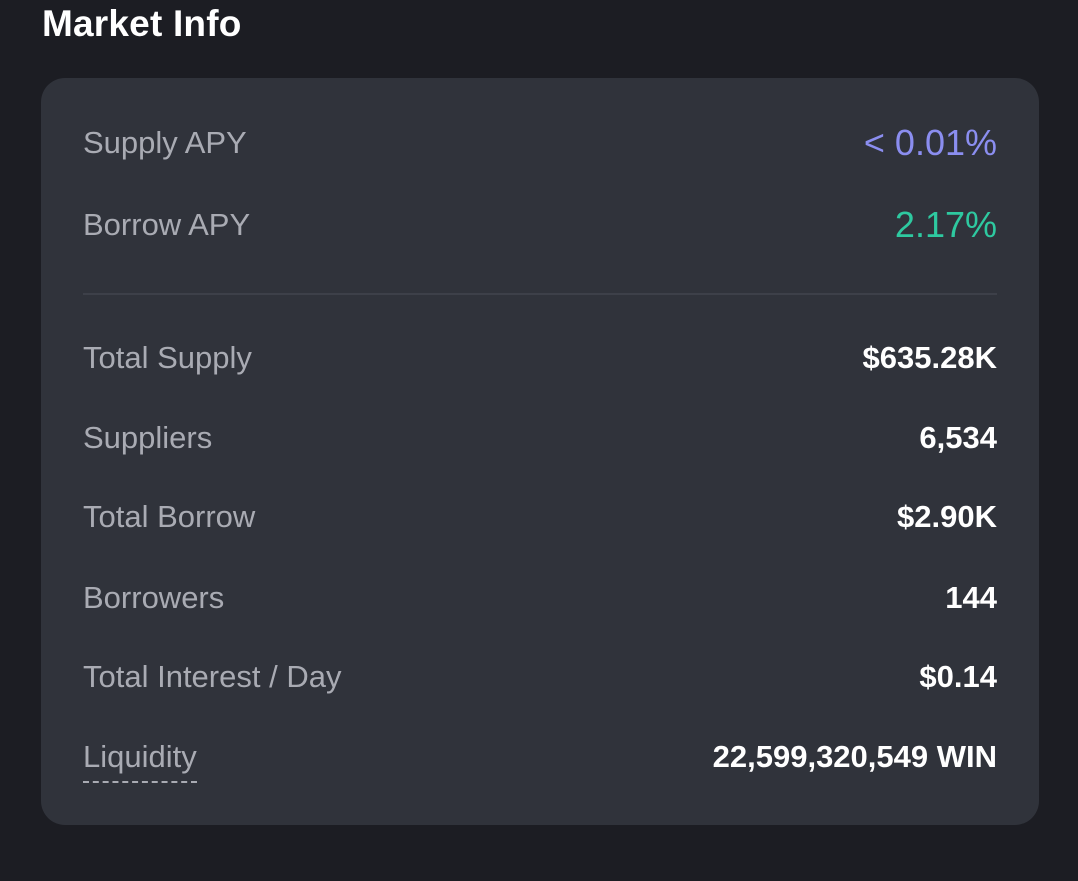 This screenshot has height=881, width=1078. What do you see at coordinates (148, 437) in the screenshot?
I see `suppliers-label: Suppliers` at bounding box center [148, 437].